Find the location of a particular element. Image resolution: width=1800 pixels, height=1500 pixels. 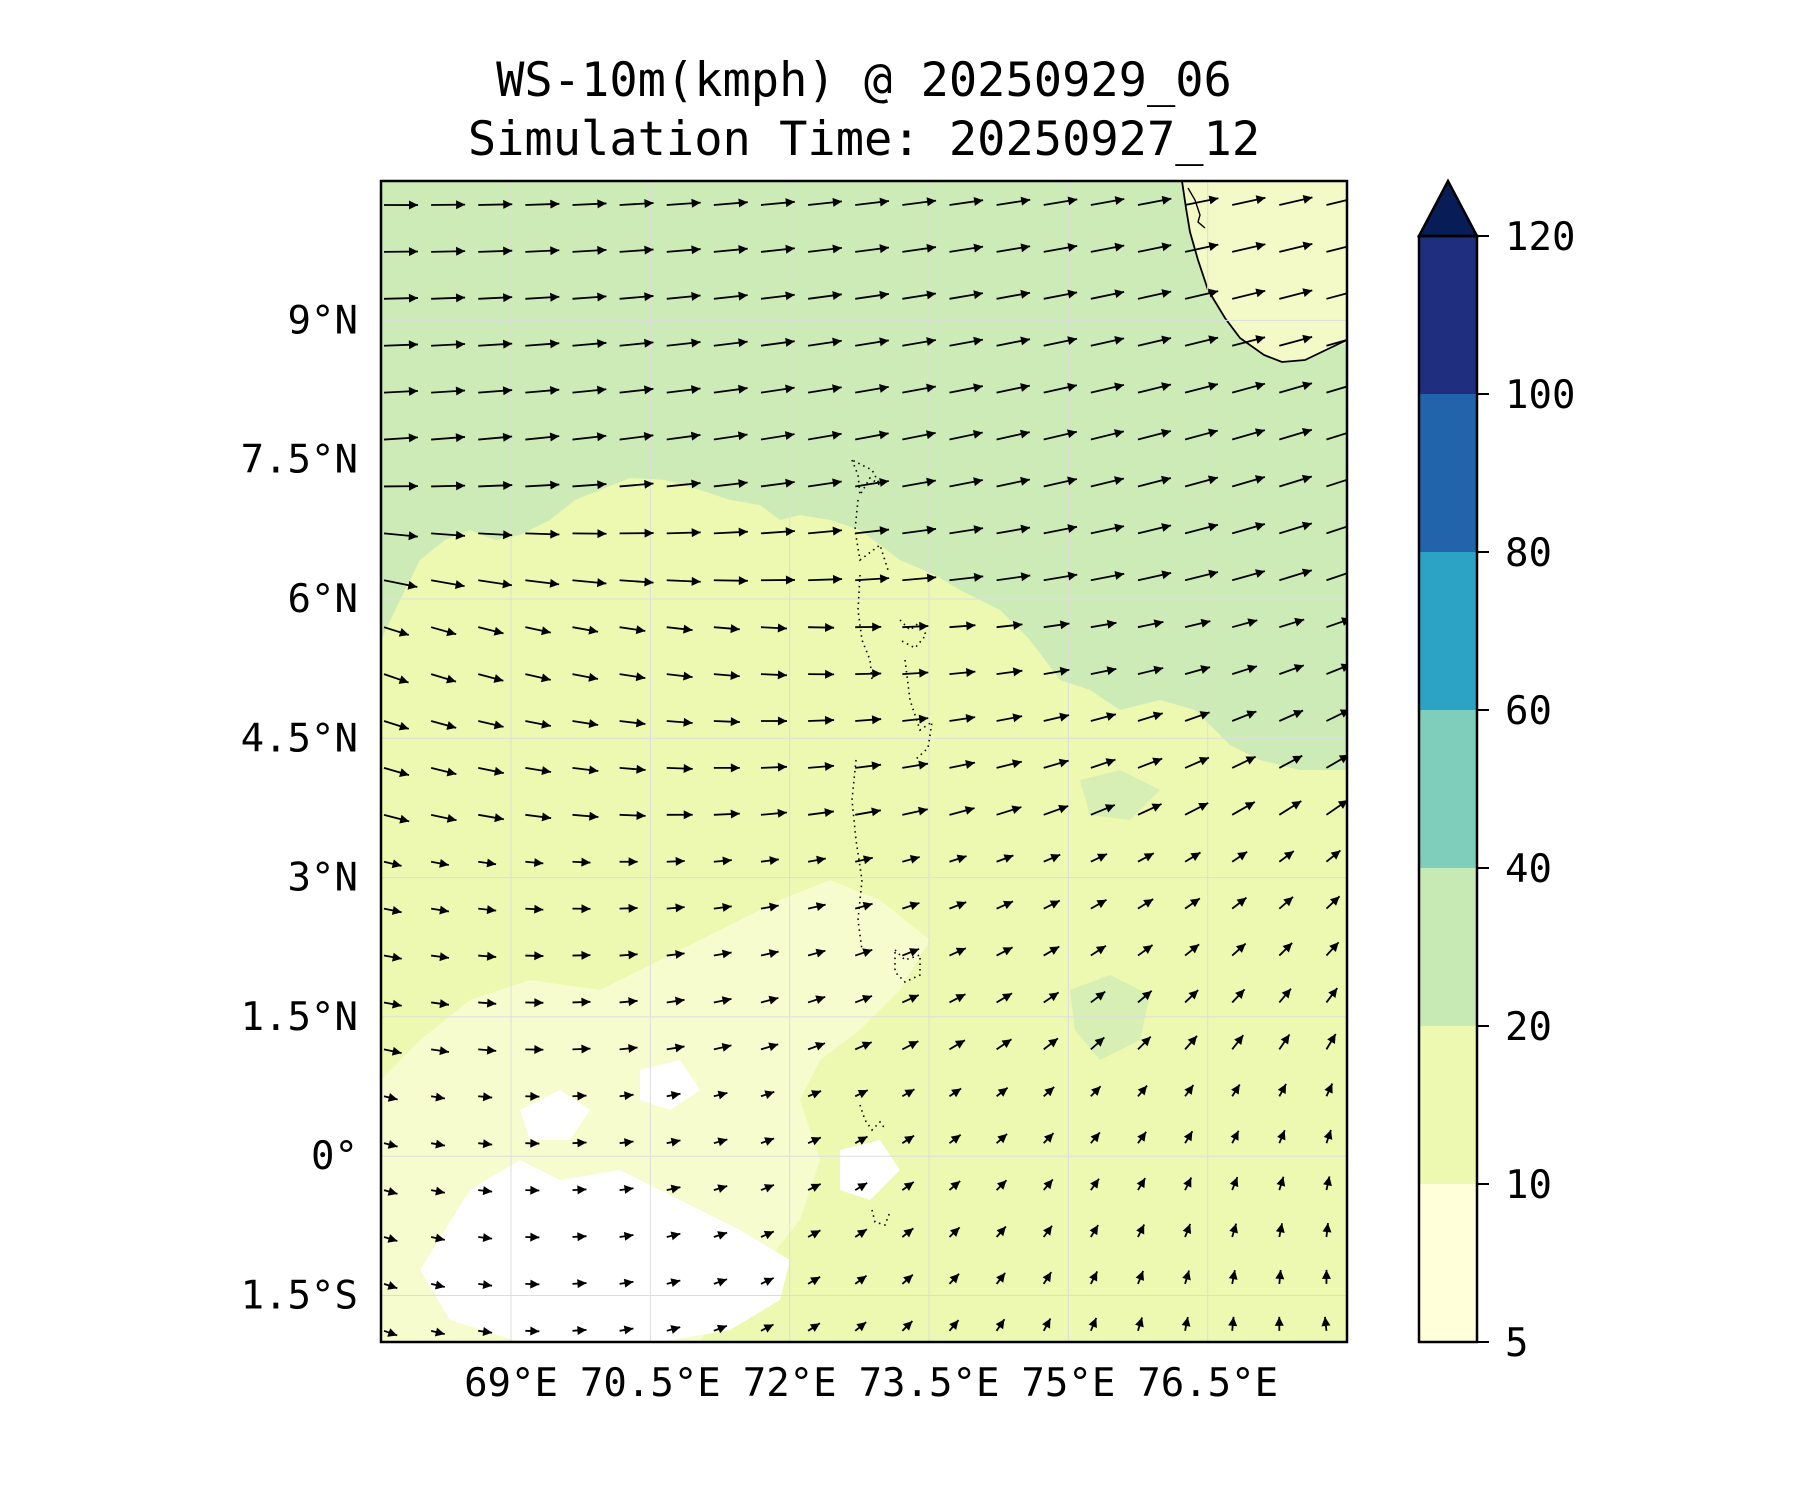

y-tick-label: 7.5°N is located at coordinates (299, 460).